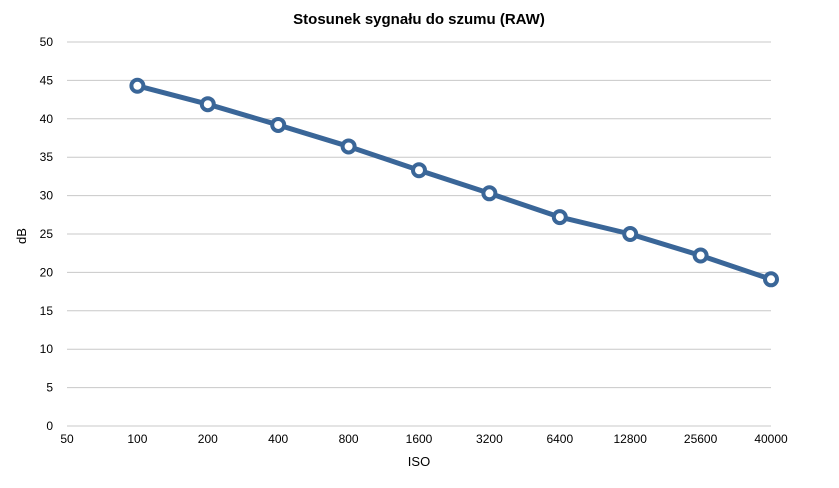 This screenshot has height=488, width=839. I want to click on y-tick-label: 25, so click(47, 234).